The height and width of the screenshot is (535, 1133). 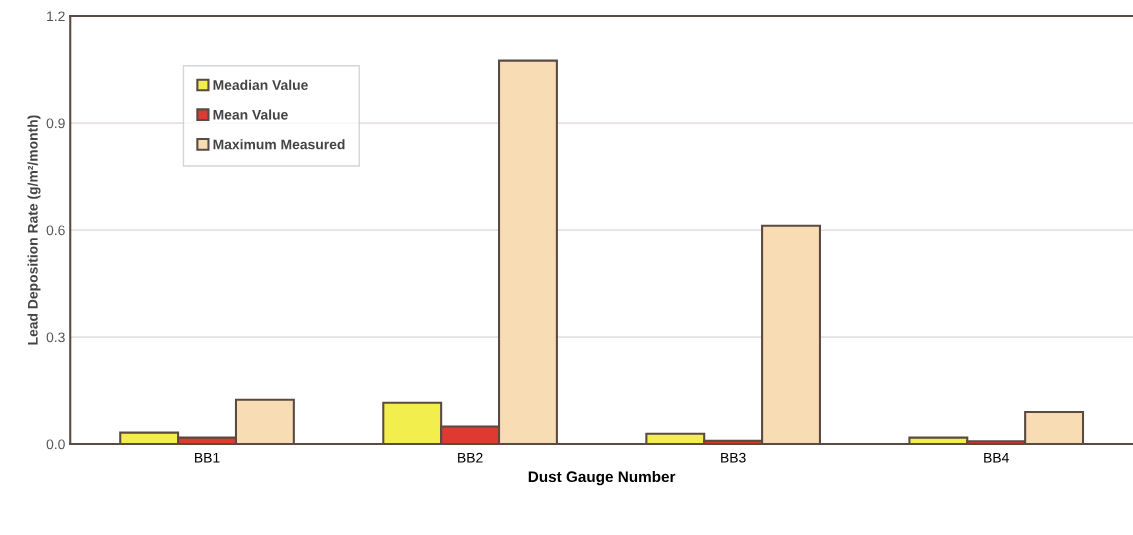 I want to click on legend-label: Meadian Value, so click(x=260, y=84).